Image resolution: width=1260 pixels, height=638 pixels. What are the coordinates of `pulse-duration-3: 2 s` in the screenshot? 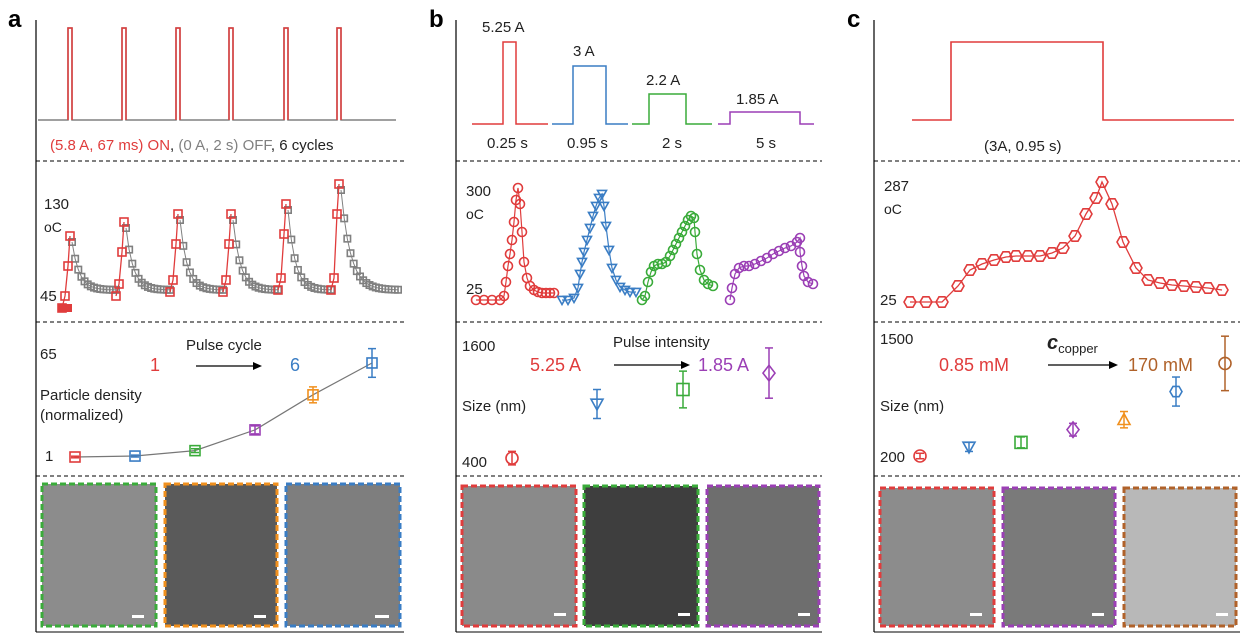 It's located at (672, 143).